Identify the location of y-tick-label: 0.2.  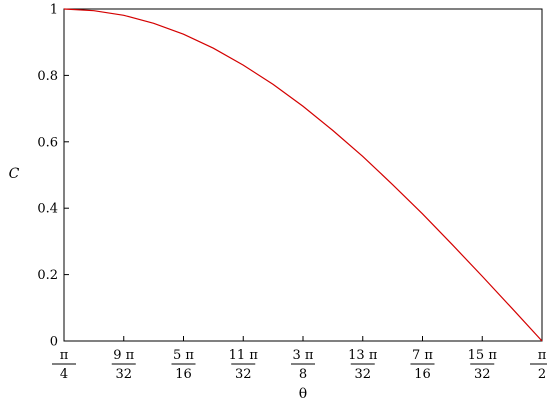
(47, 275).